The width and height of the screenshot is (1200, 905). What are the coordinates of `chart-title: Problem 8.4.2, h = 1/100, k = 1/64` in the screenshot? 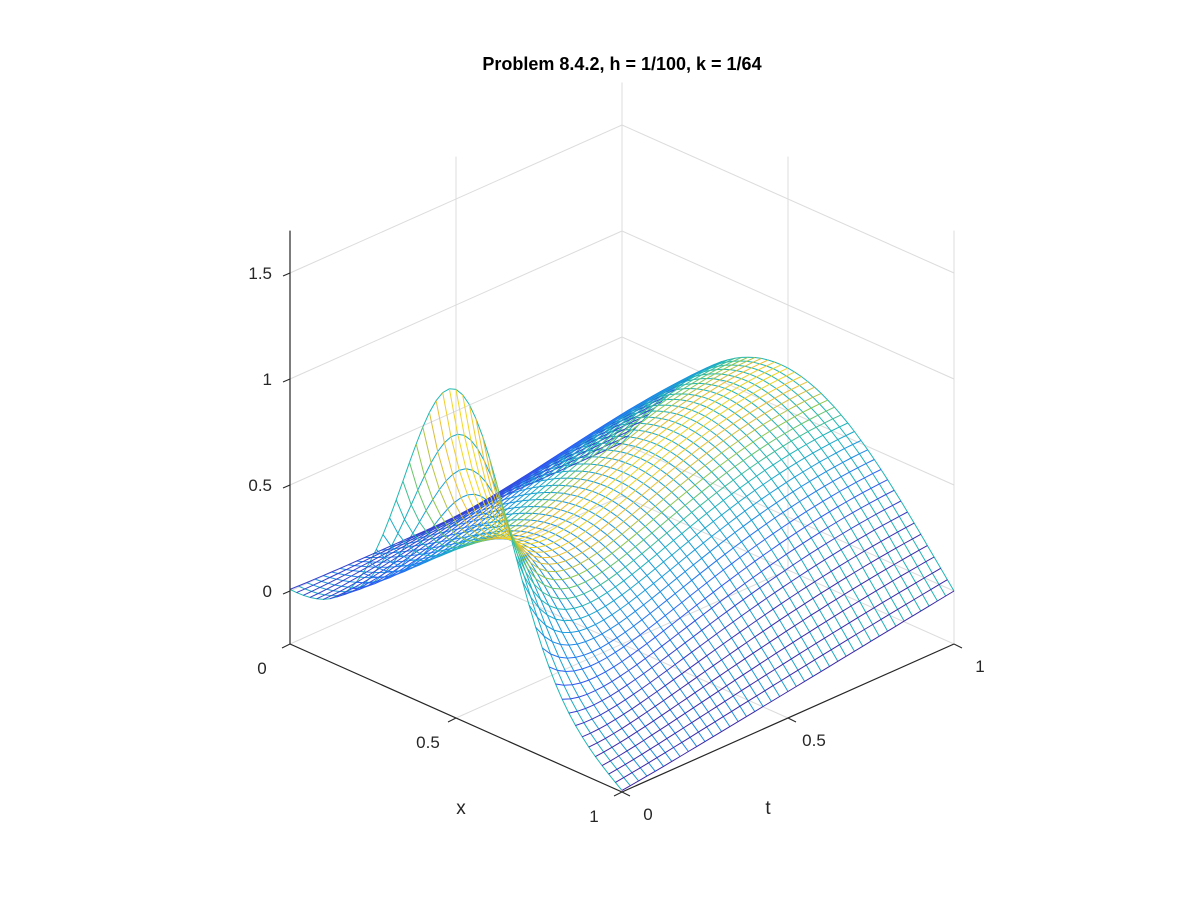 It's located at (621, 64).